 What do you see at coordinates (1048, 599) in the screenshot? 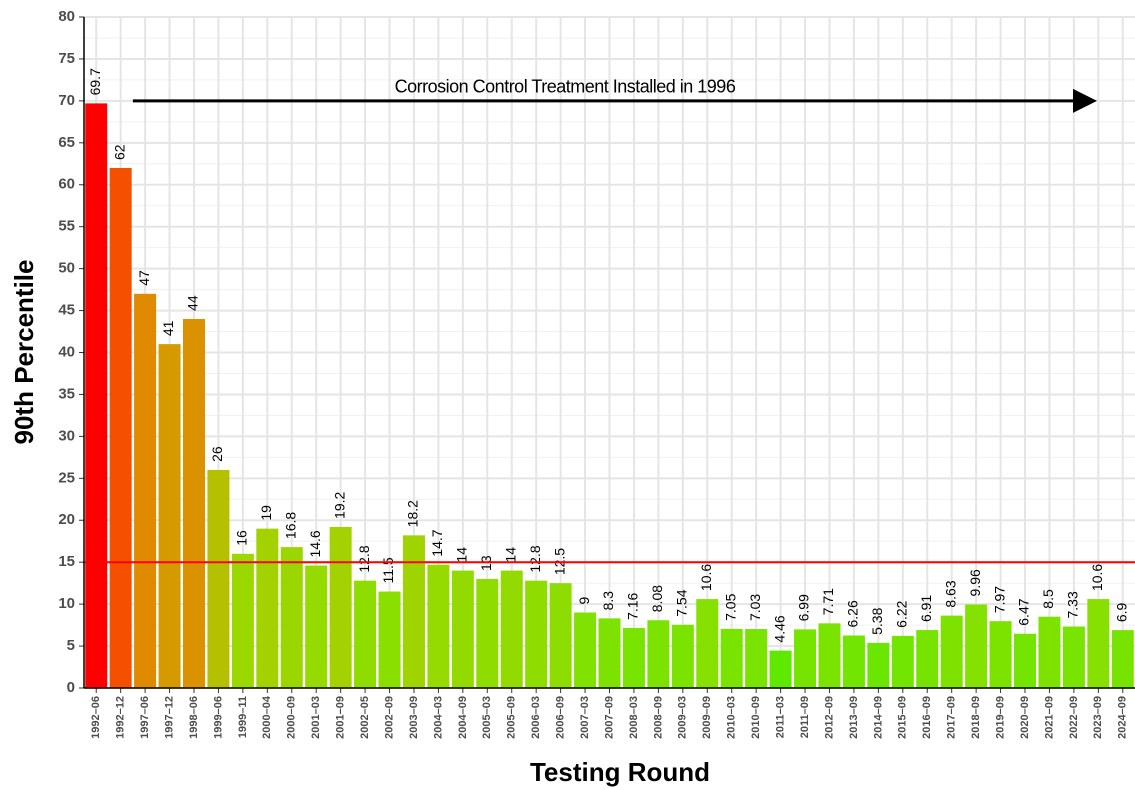
I see `value-label: 8.5` at bounding box center [1048, 599].